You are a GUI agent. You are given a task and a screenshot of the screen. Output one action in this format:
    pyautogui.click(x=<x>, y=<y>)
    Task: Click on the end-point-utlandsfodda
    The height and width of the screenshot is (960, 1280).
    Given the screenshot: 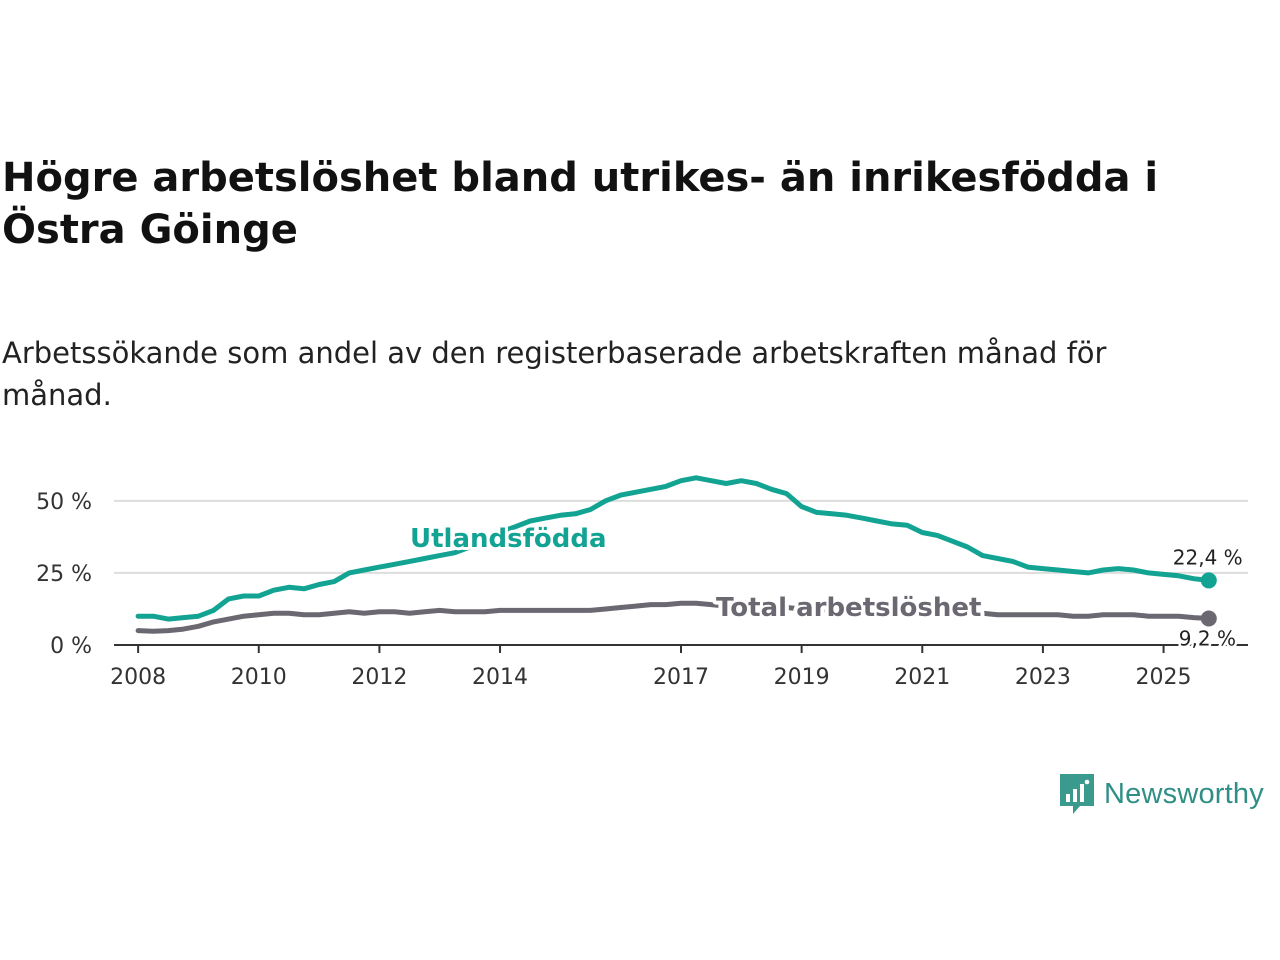 What is the action you would take?
    pyautogui.click(x=1208, y=580)
    